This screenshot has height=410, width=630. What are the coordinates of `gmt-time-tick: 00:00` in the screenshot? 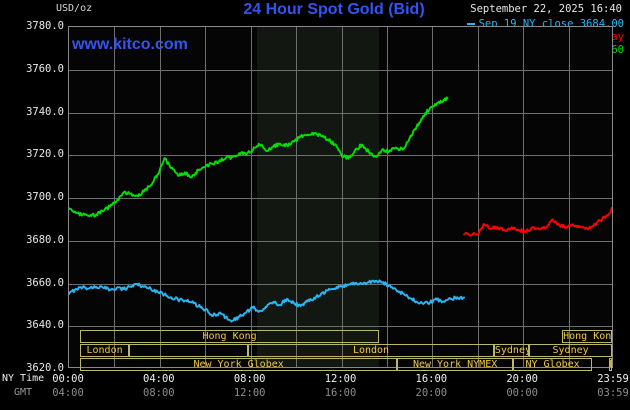 It's located at (522, 393).